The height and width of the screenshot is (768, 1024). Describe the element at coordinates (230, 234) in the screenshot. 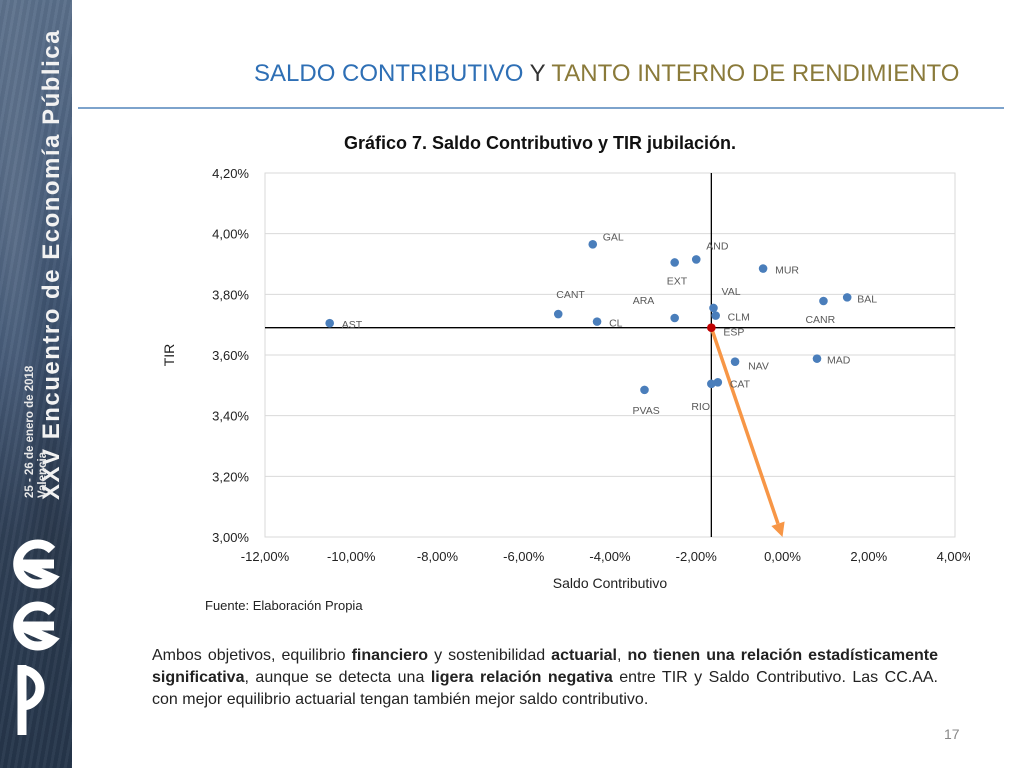

I see `y-tick-label: 4,00%` at that location.